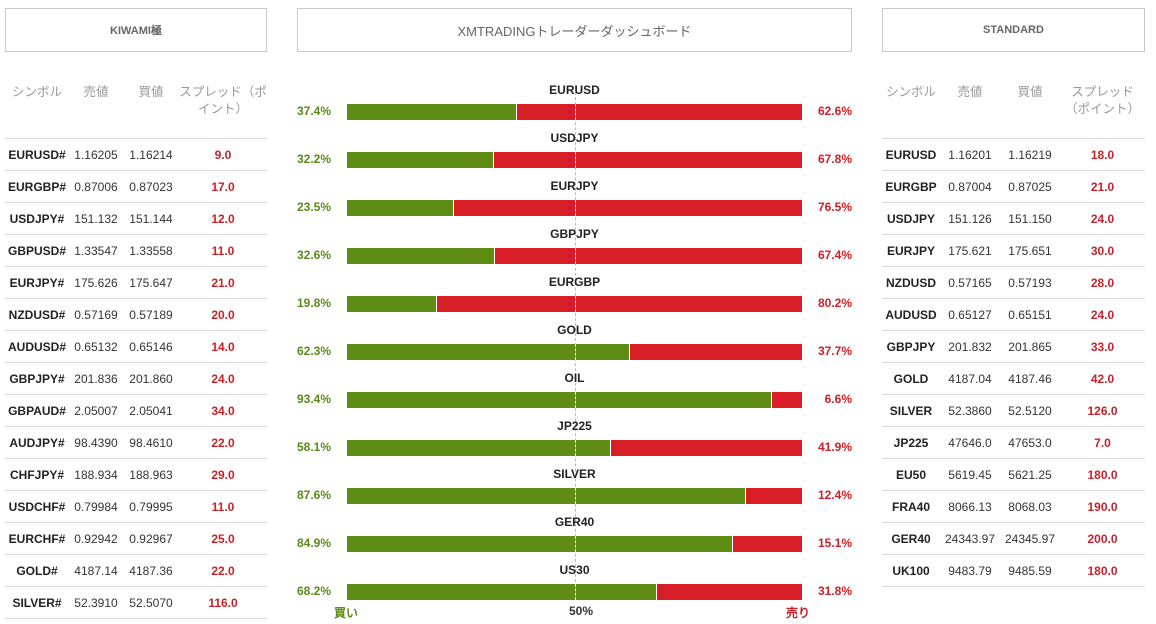  I want to click on sentiment-row: EURJPY 23.5% 76.5%, so click(574, 200).